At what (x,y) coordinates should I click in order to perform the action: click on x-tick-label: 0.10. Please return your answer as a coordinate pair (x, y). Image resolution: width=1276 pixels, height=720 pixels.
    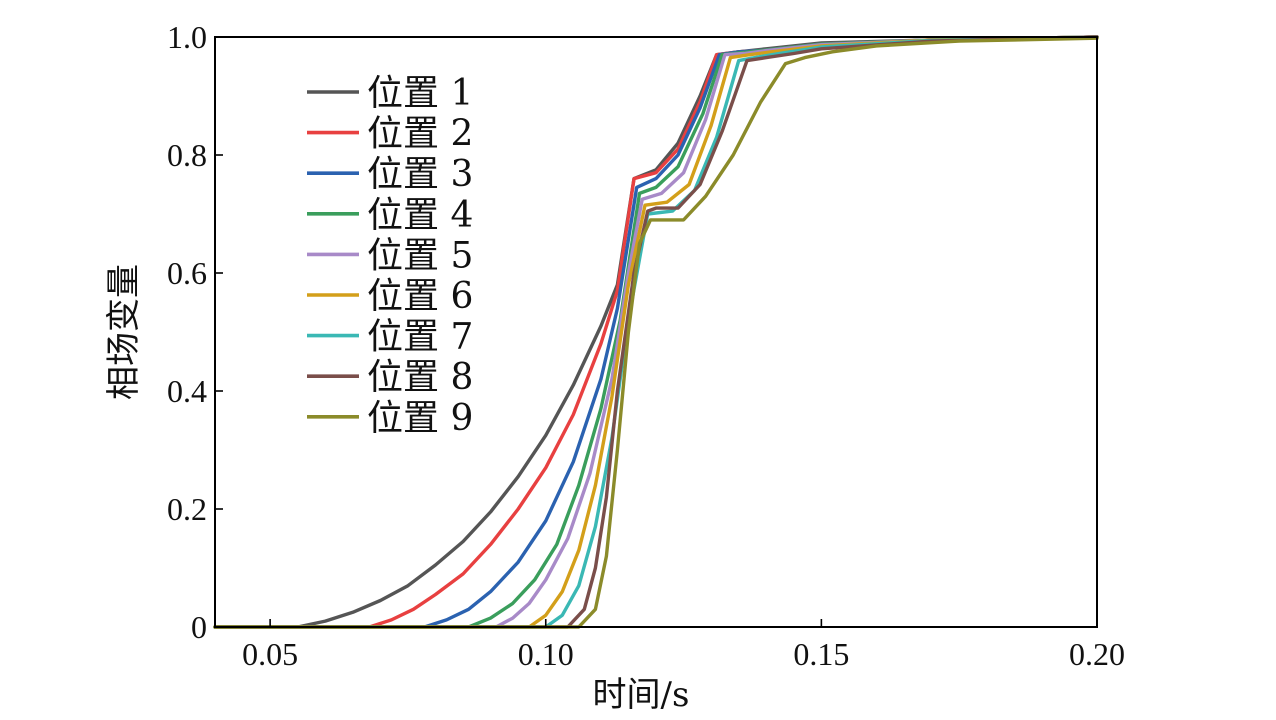
    Looking at the image, I should click on (546, 654).